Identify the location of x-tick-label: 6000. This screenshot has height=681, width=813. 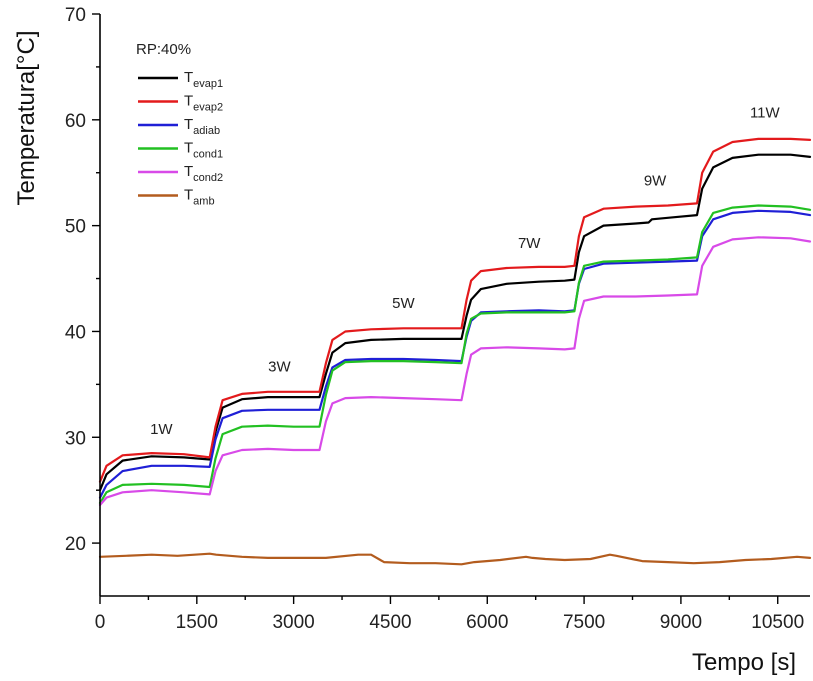
(487, 622).